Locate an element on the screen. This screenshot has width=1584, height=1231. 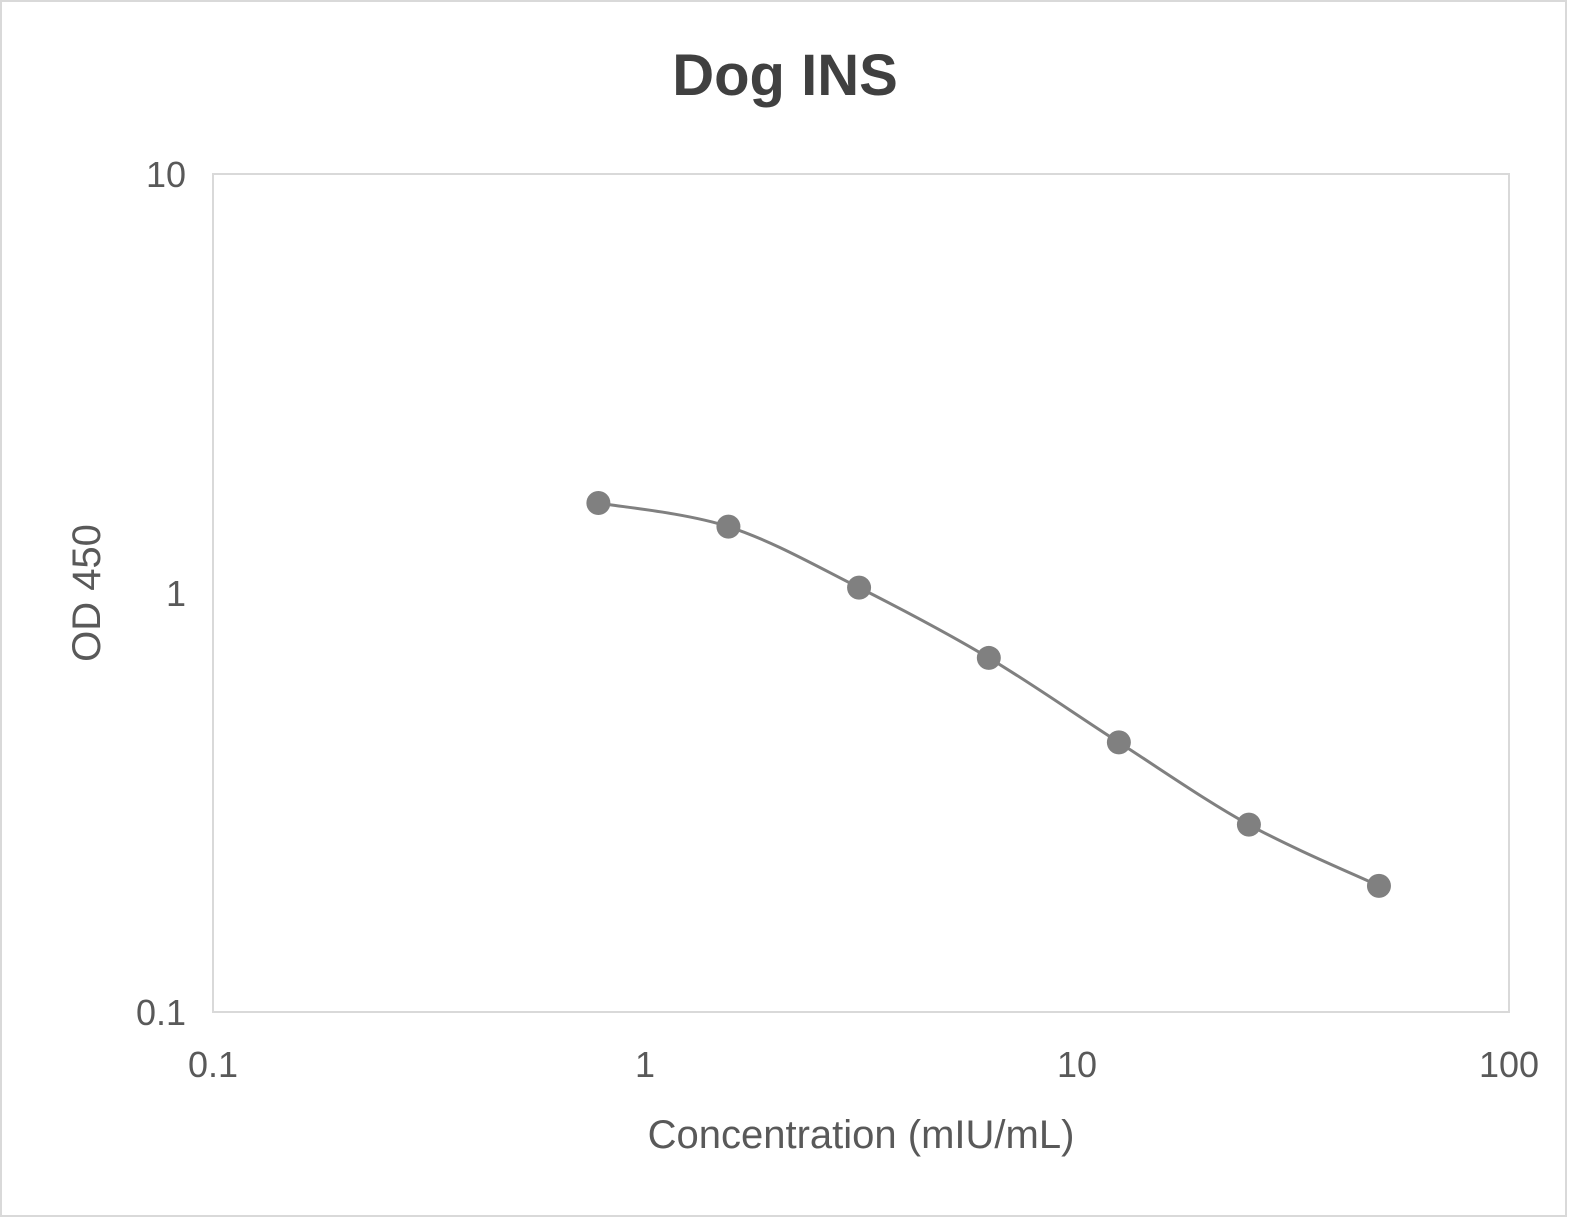
x-axis-label: Concentration (mIU/mL) is located at coordinates (861, 1135).